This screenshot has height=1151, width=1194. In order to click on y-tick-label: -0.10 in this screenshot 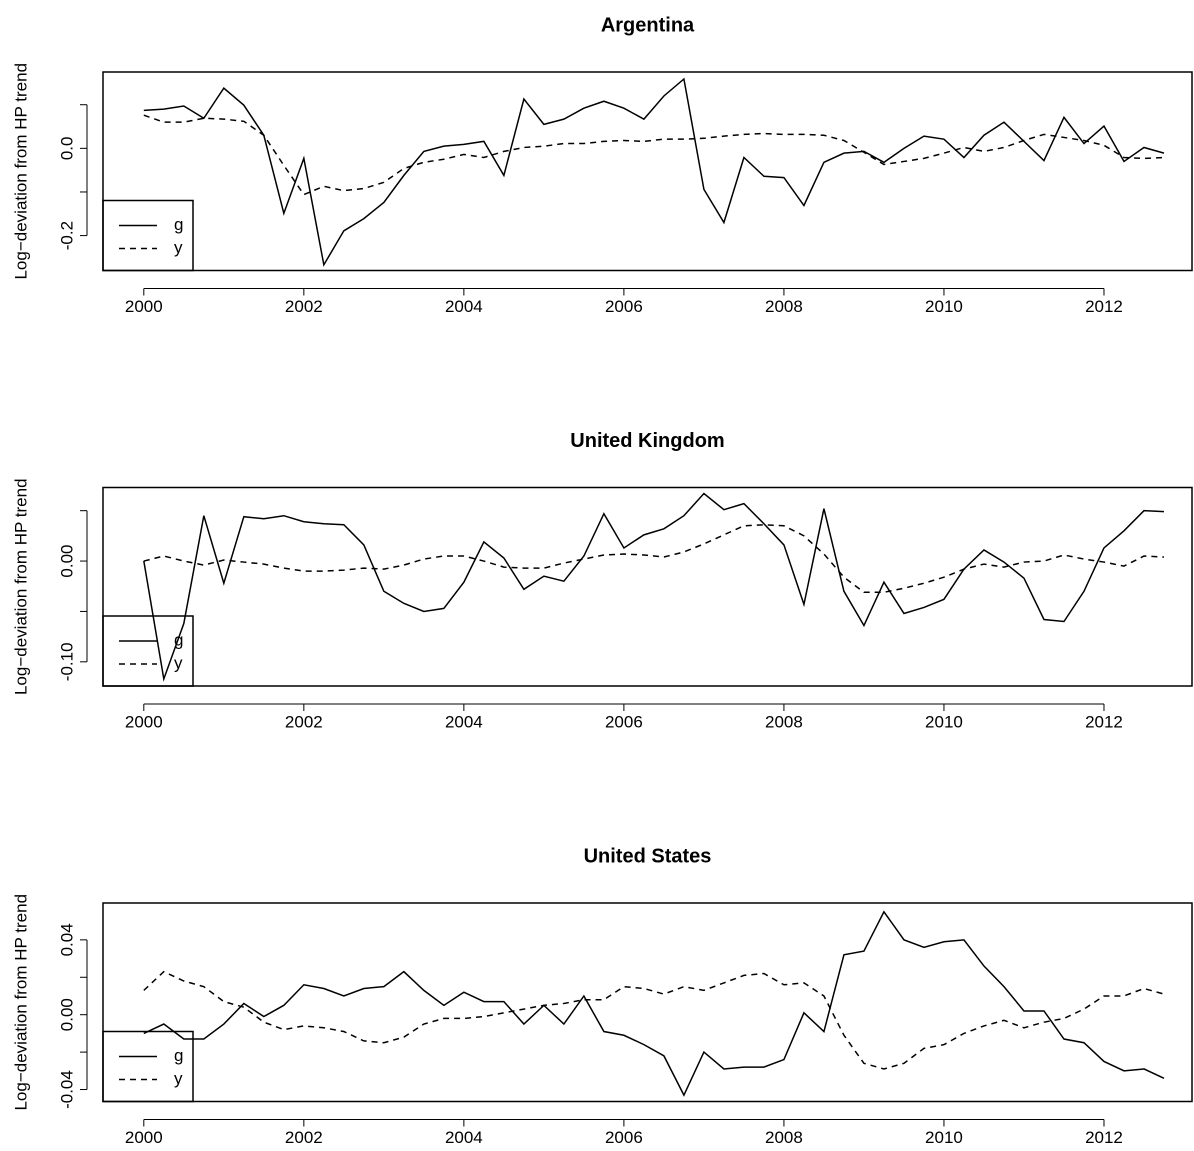, I will do `click(66, 661)`.